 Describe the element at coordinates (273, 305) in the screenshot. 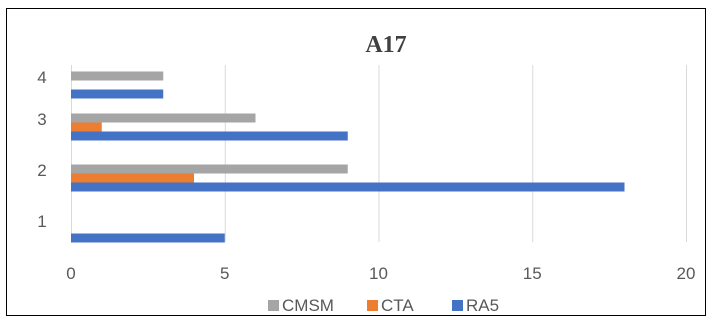

I see `legend-swatch-cmsm` at that location.